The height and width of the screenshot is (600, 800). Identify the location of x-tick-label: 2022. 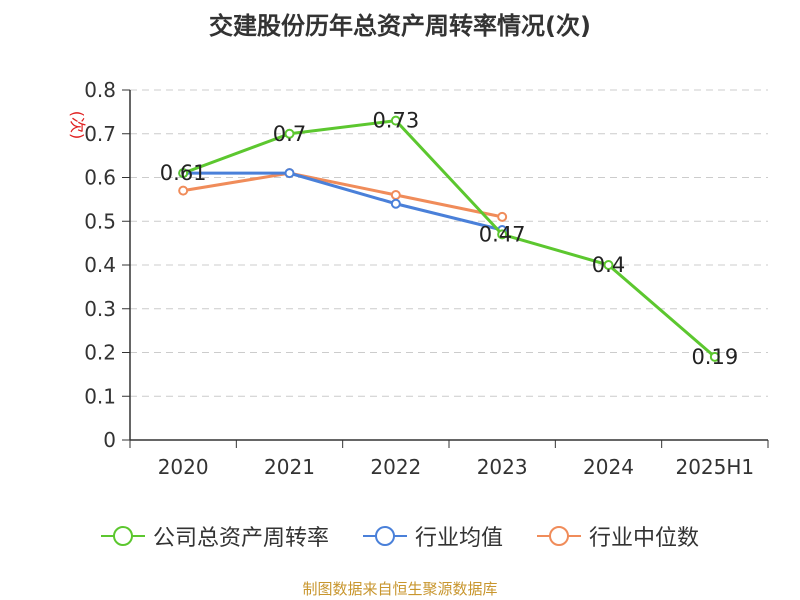
(395, 467).